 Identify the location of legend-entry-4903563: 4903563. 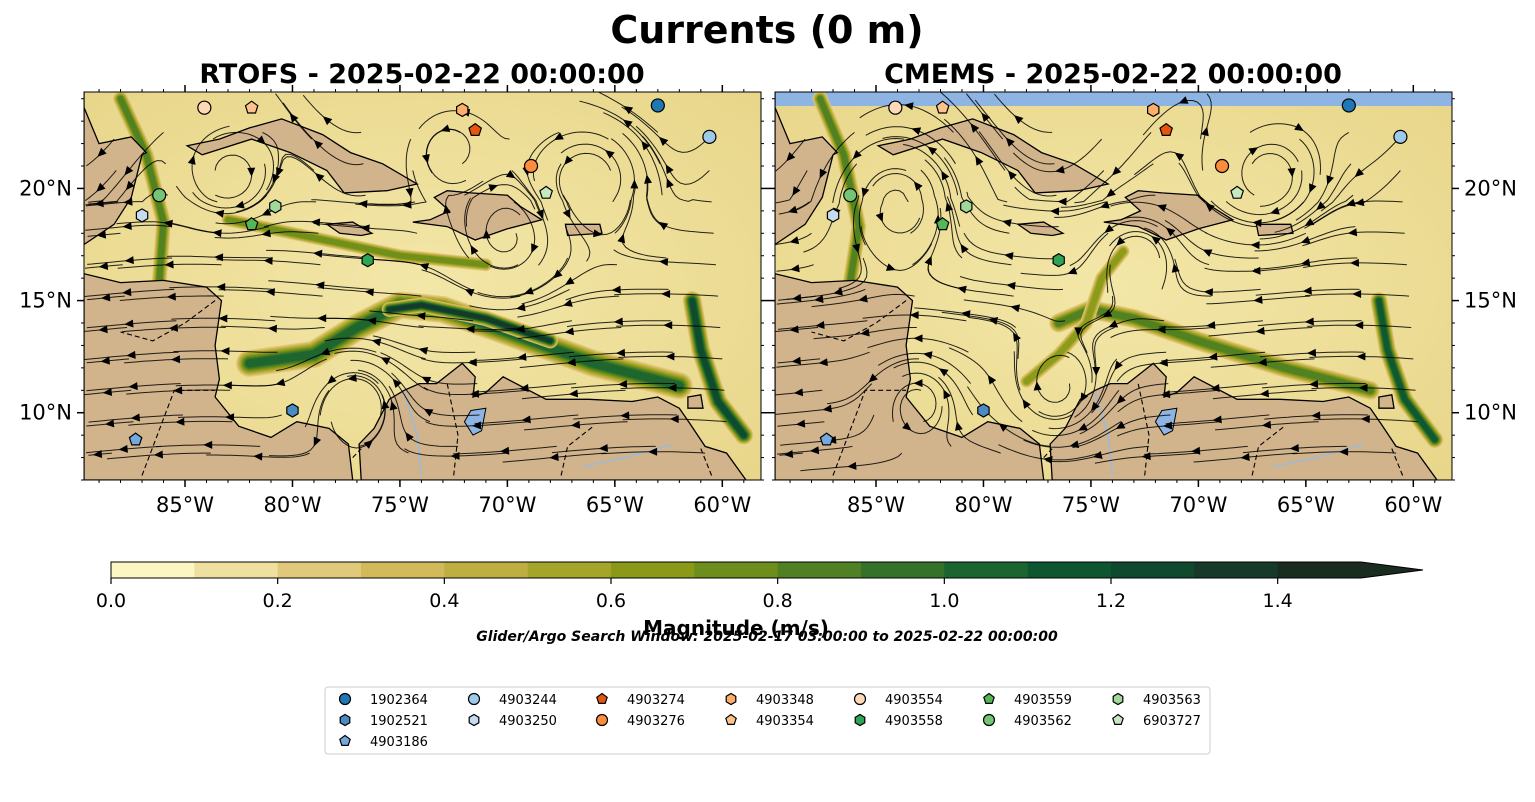
(1156, 700).